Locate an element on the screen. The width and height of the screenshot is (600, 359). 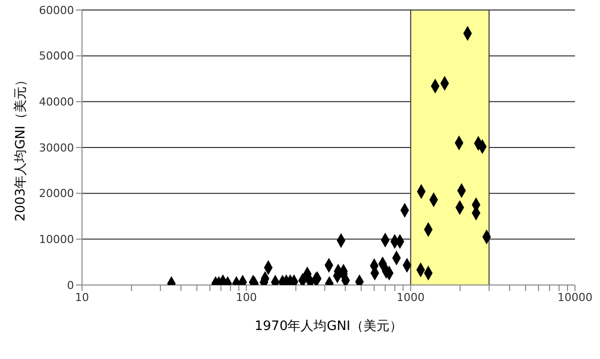
y-tick-label: 60000 is located at coordinates (56, 10).